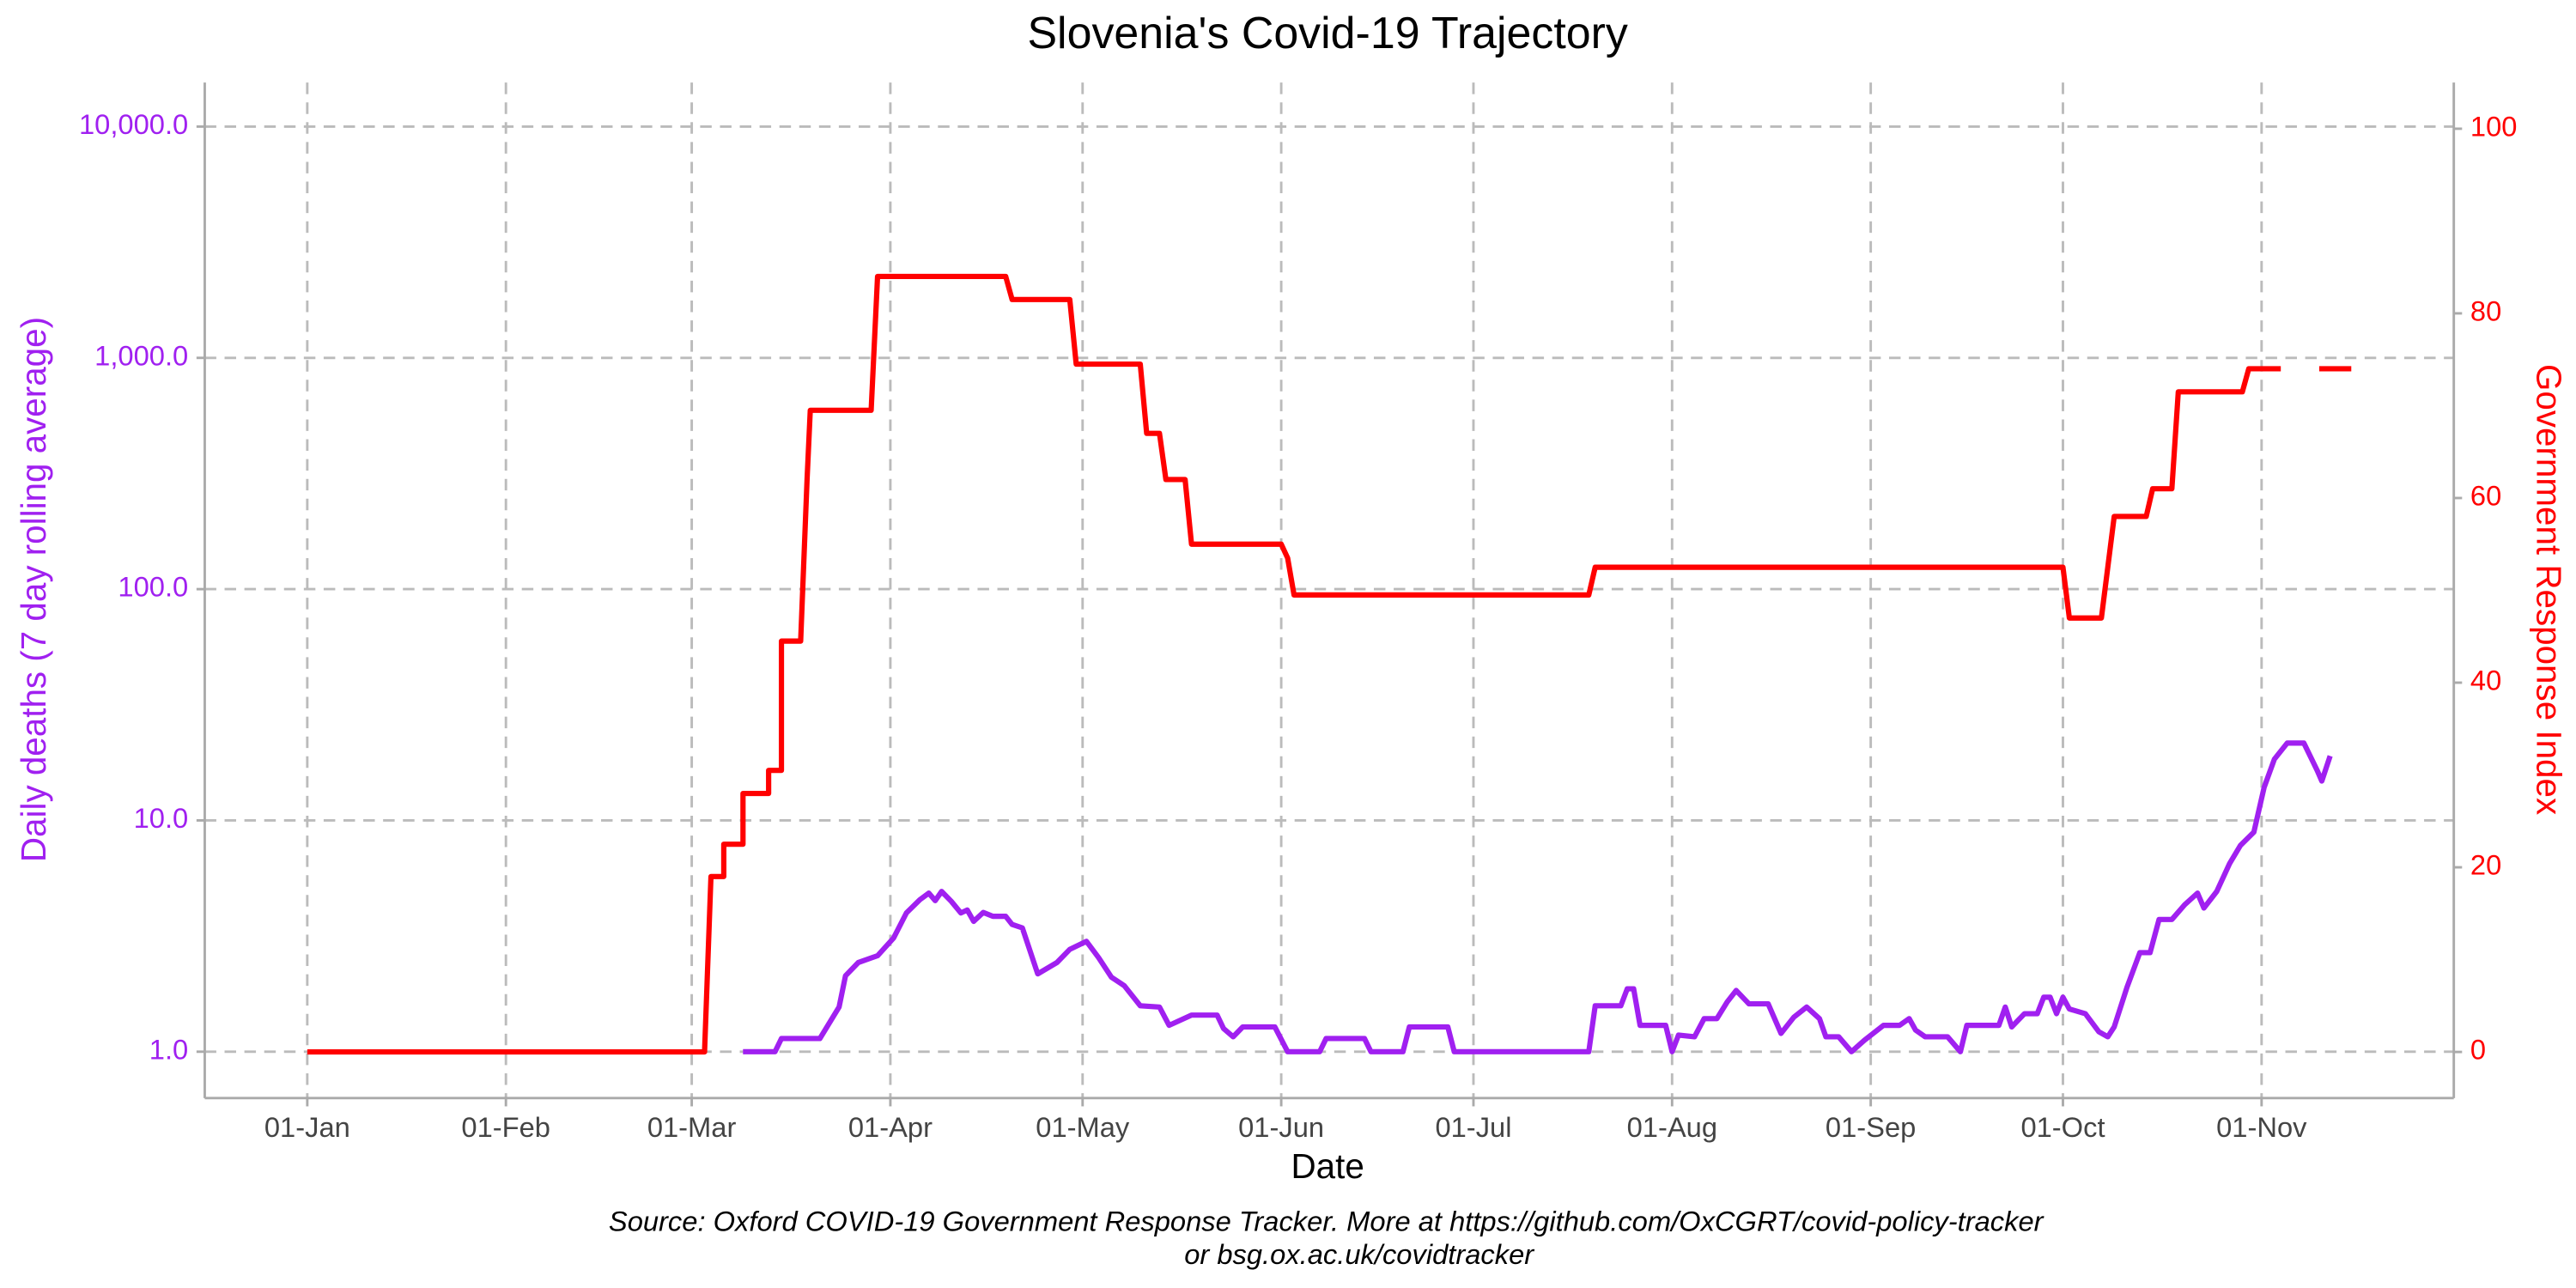 Image resolution: width=2576 pixels, height=1288 pixels. What do you see at coordinates (2261, 1127) in the screenshot?
I see `x-tick-label: 01-Nov` at bounding box center [2261, 1127].